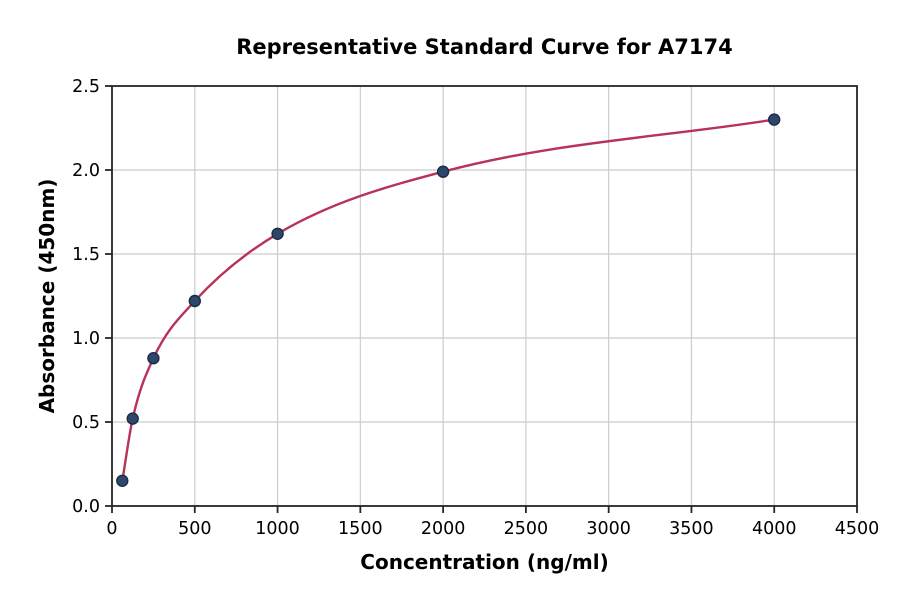 Image resolution: width=900 pixels, height=594 pixels. Describe the element at coordinates (608, 529) in the screenshot. I see `x-tick-label: 3000` at that location.